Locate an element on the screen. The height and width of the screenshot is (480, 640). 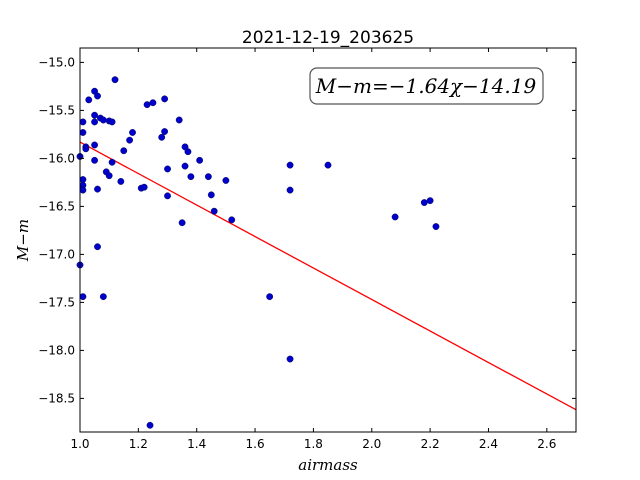
x-tick-label: 2.6 is located at coordinates (546, 444).